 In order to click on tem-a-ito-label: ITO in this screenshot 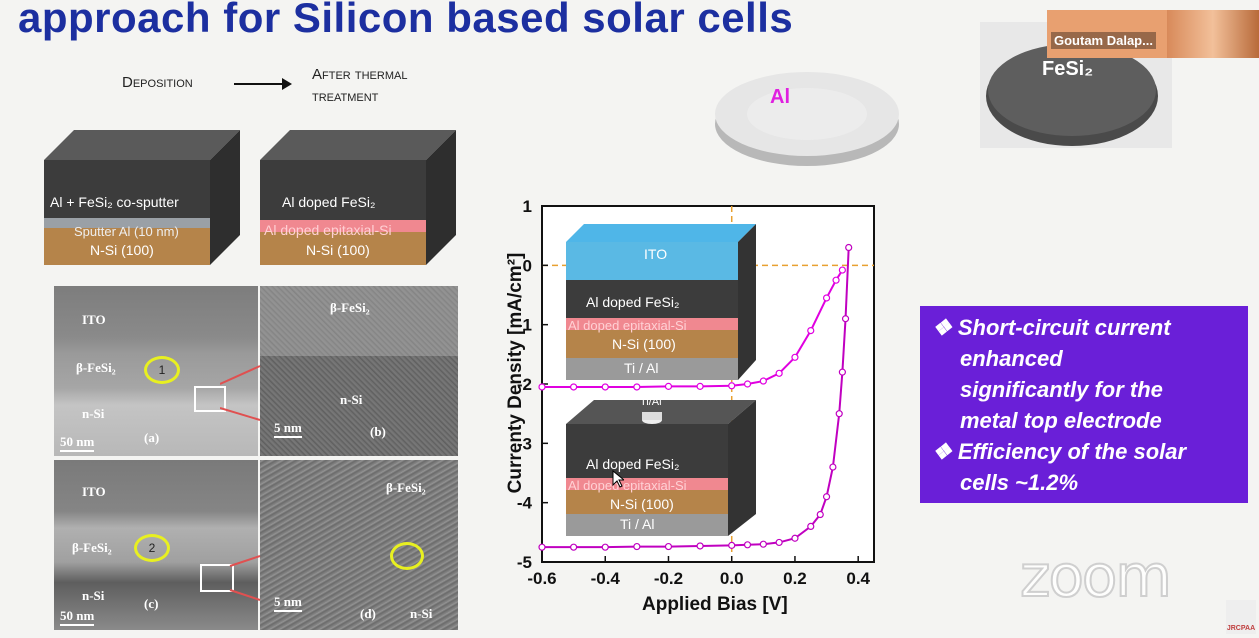, I will do `click(94, 319)`.